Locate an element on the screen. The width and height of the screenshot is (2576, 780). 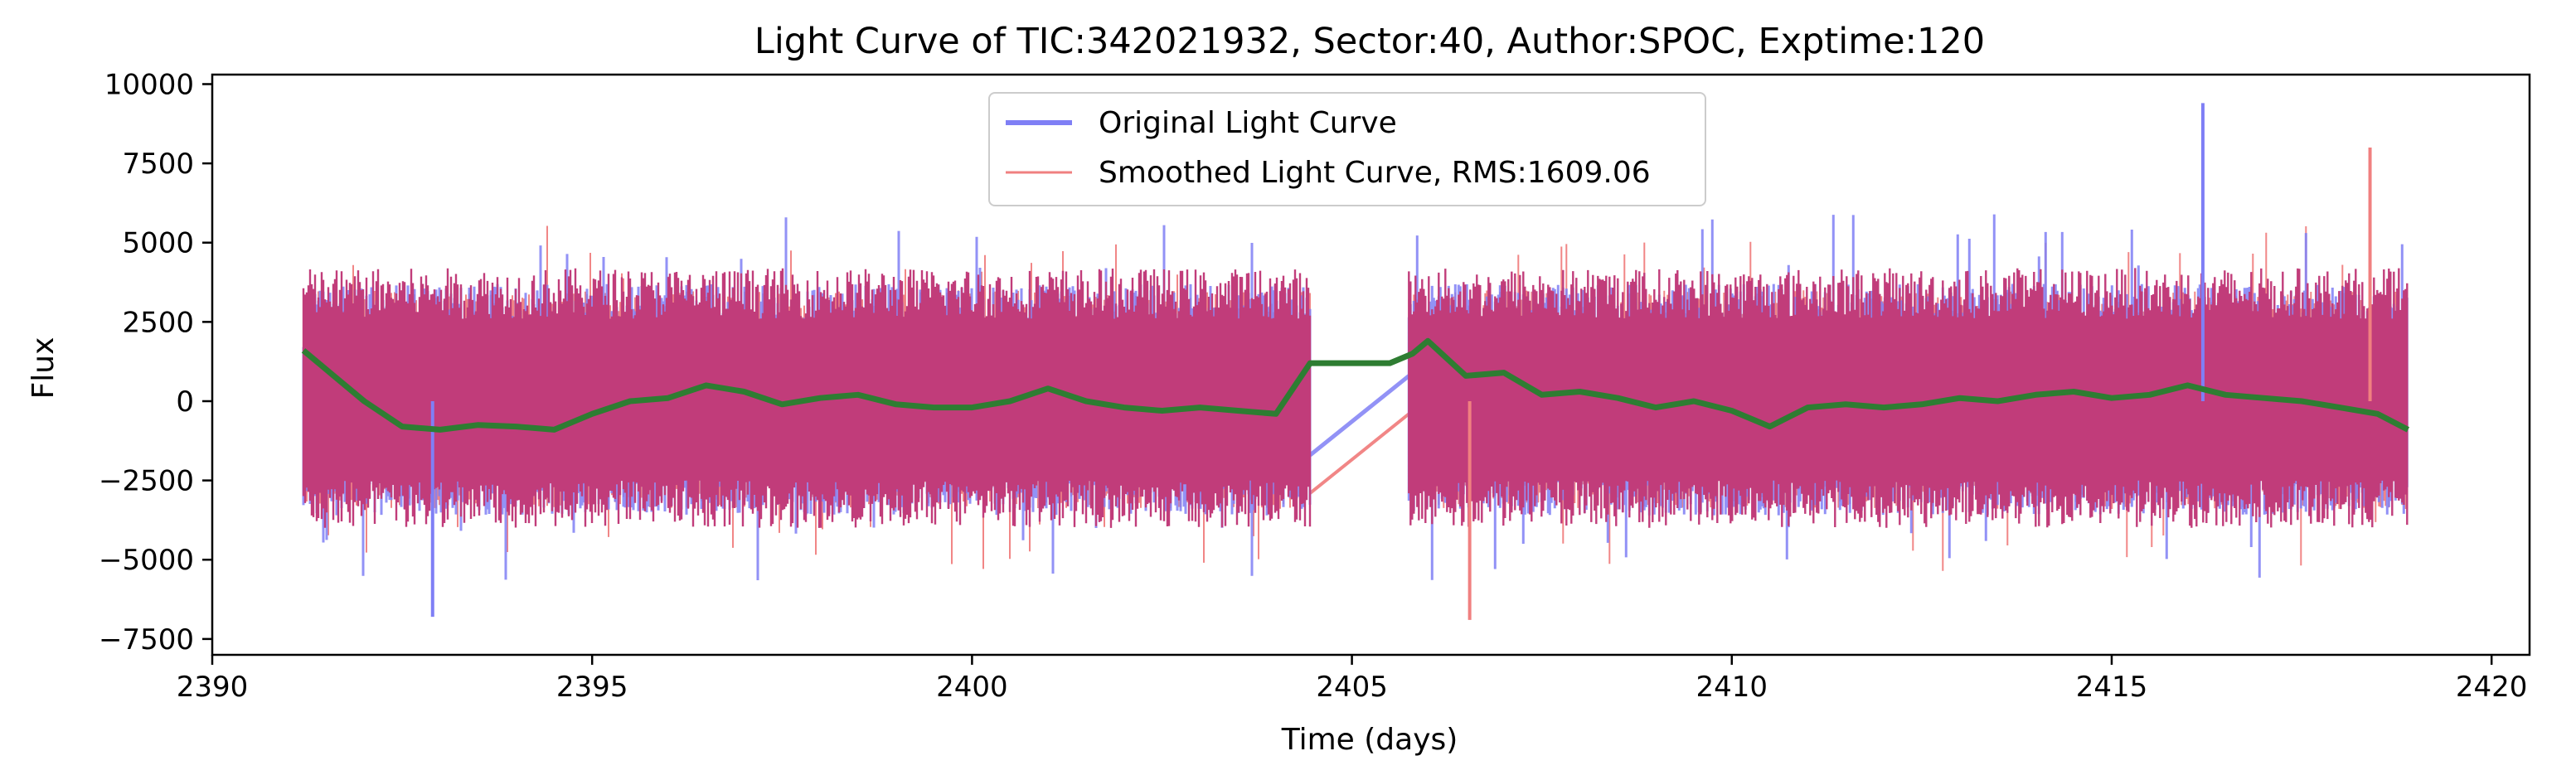
x-tick-label: 2410 is located at coordinates (1732, 687).